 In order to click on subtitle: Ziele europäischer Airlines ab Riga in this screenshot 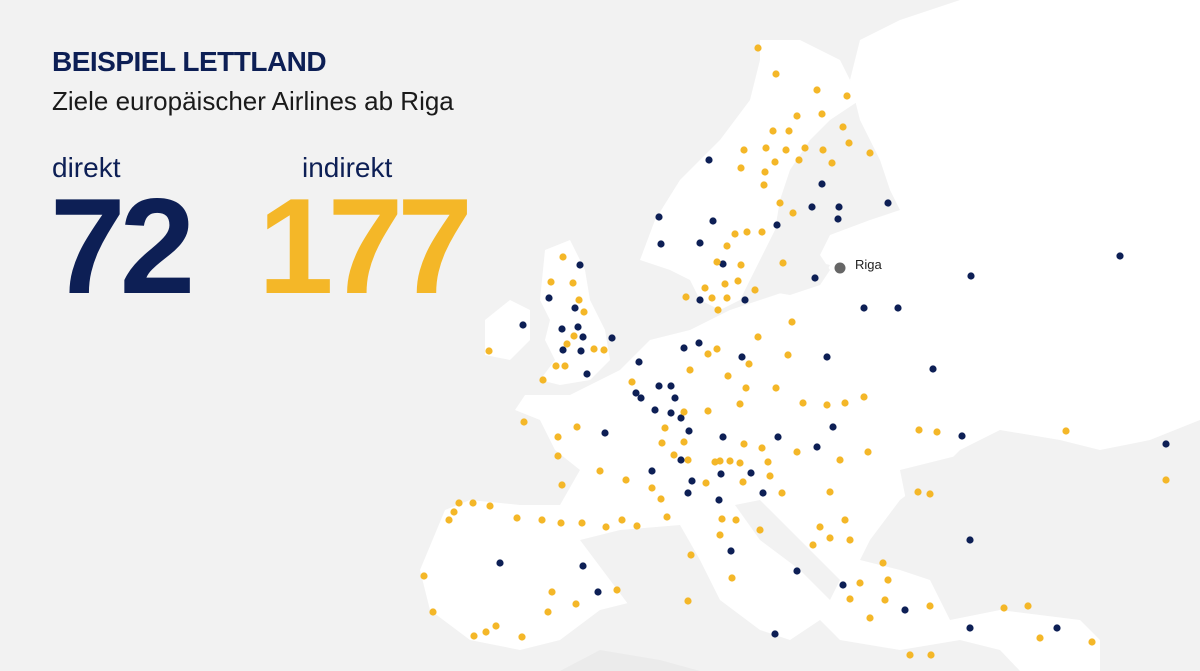, I will do `click(253, 101)`.